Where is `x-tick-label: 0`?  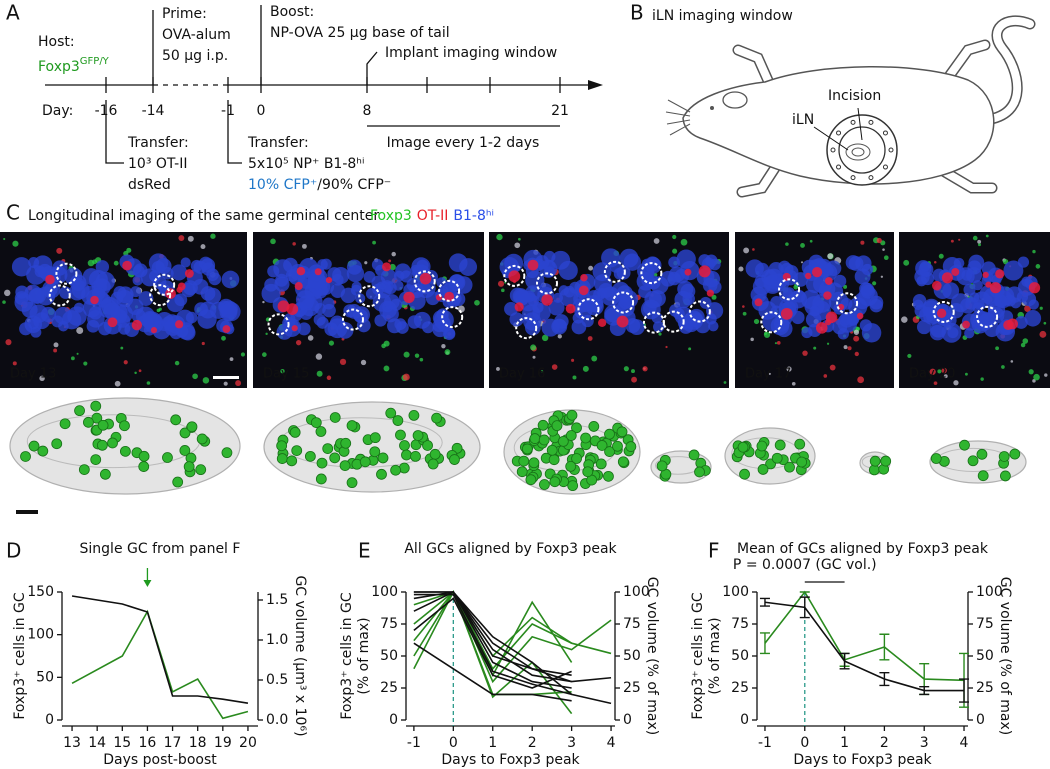
x-tick-label: 0 is located at coordinates (453, 743).